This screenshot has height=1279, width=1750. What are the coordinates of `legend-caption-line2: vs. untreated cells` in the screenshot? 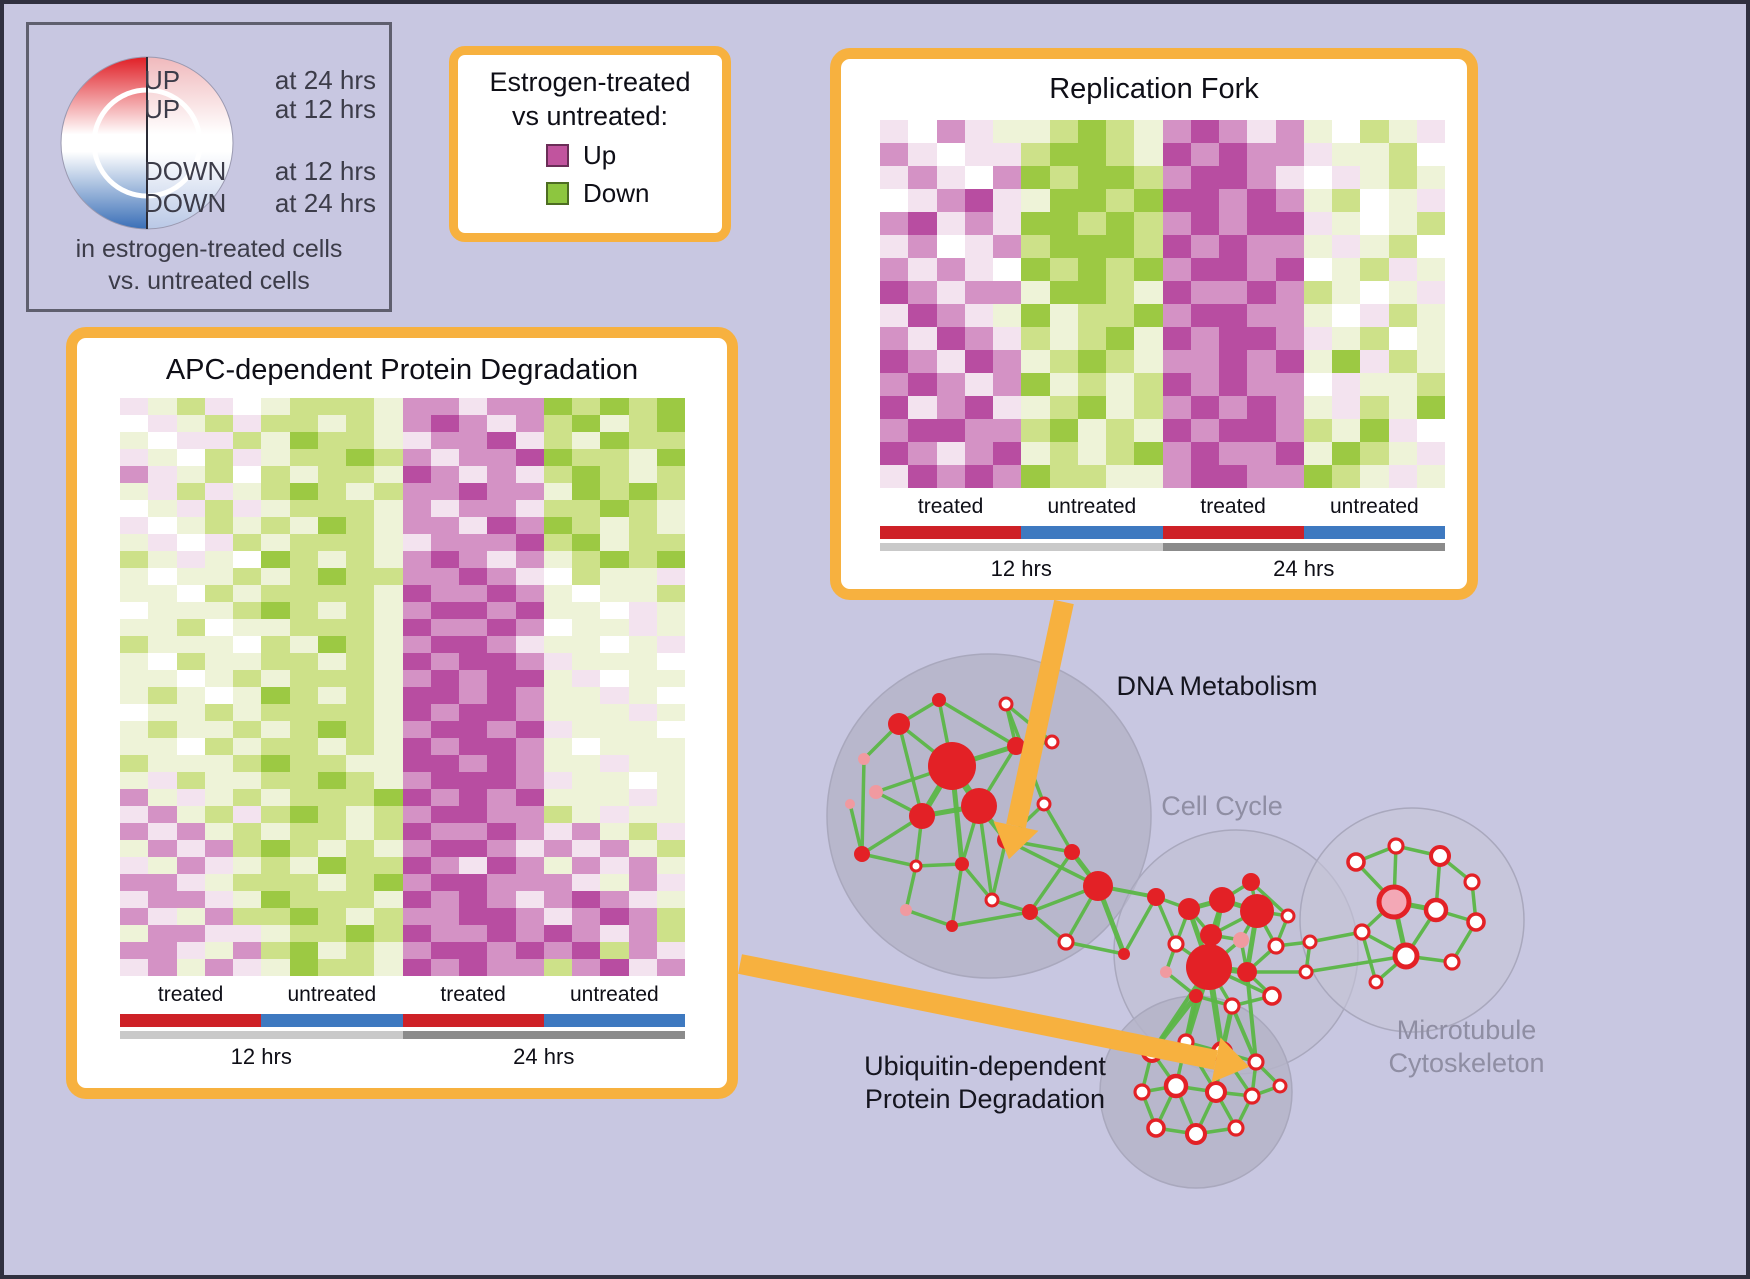 It's located at (209, 281).